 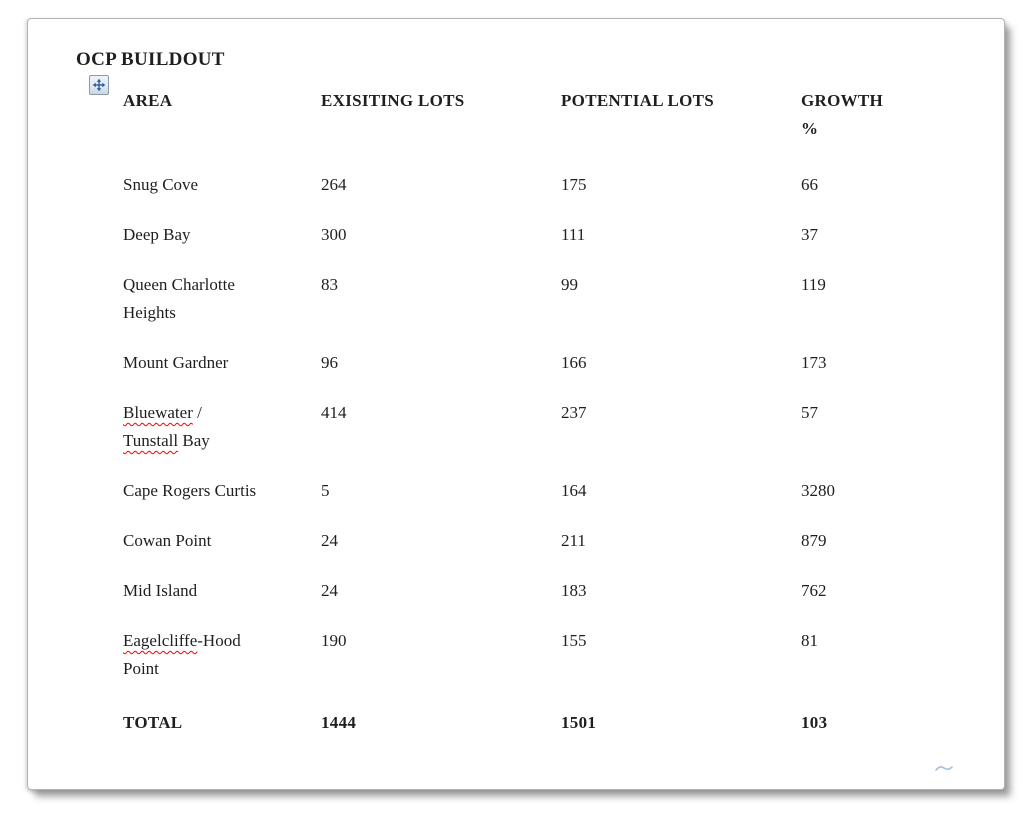 What do you see at coordinates (190, 490) in the screenshot?
I see `area-text: Cape Rogers Curtis` at bounding box center [190, 490].